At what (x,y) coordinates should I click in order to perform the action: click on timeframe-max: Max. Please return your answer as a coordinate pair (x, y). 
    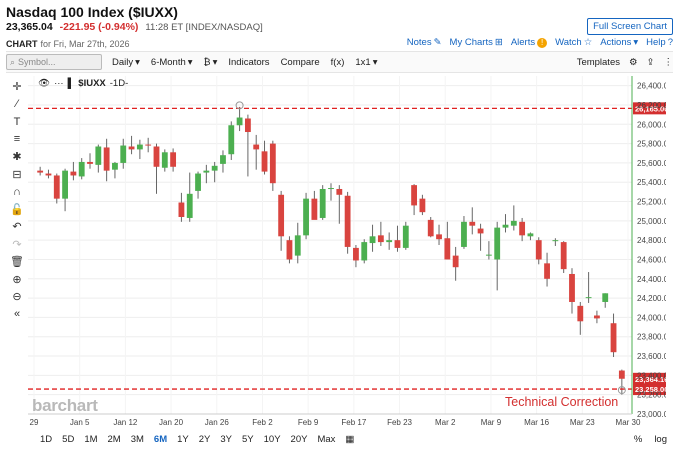
    Looking at the image, I should click on (326, 439).